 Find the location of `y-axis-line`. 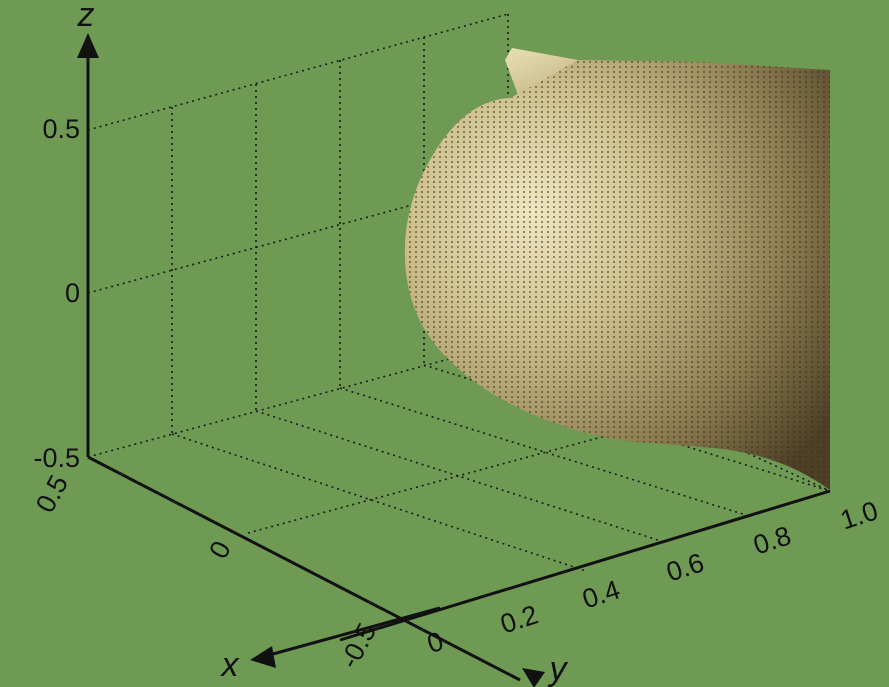

y-axis-line is located at coordinates (585, 565).